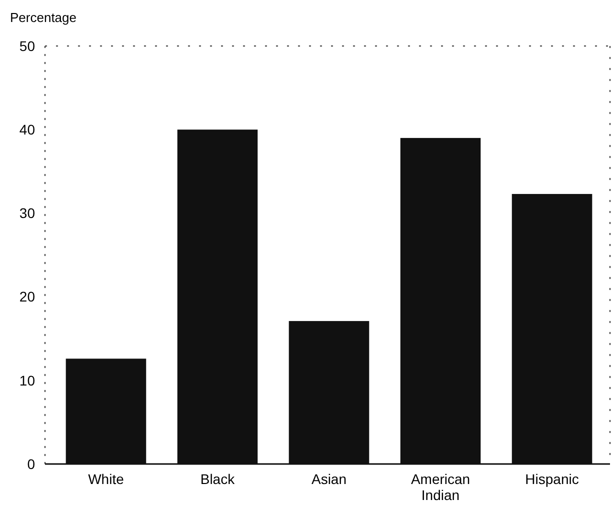 This screenshot has height=507, width=613. Describe the element at coordinates (27, 46) in the screenshot. I see `y-tick-label: 50` at that location.